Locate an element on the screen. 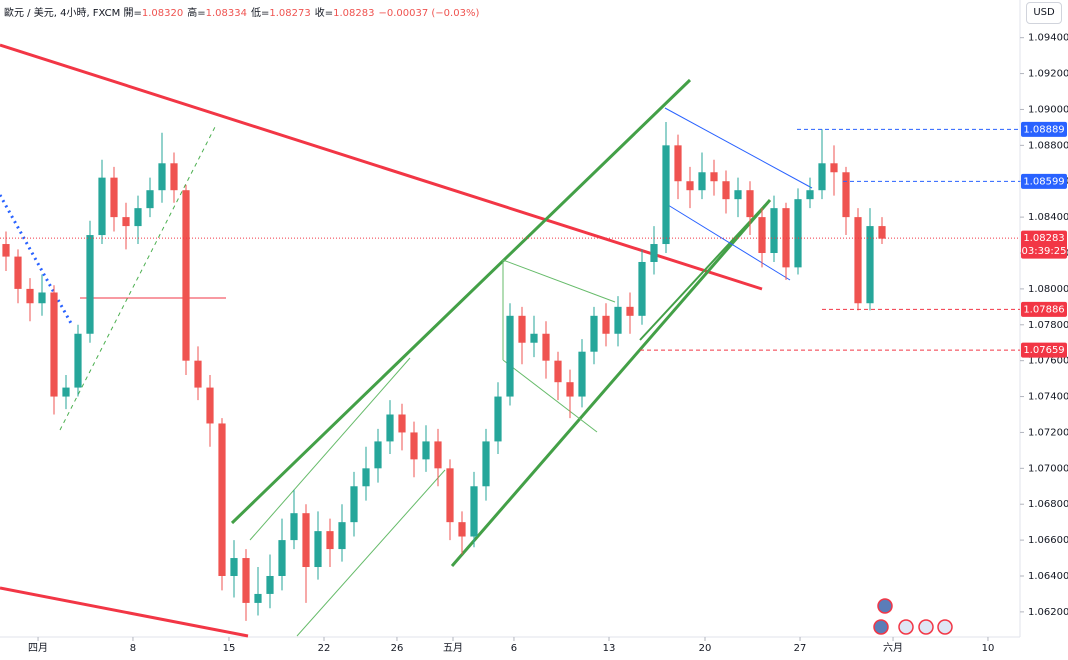  y-tick-label: 1.07400 is located at coordinates (1048, 397).